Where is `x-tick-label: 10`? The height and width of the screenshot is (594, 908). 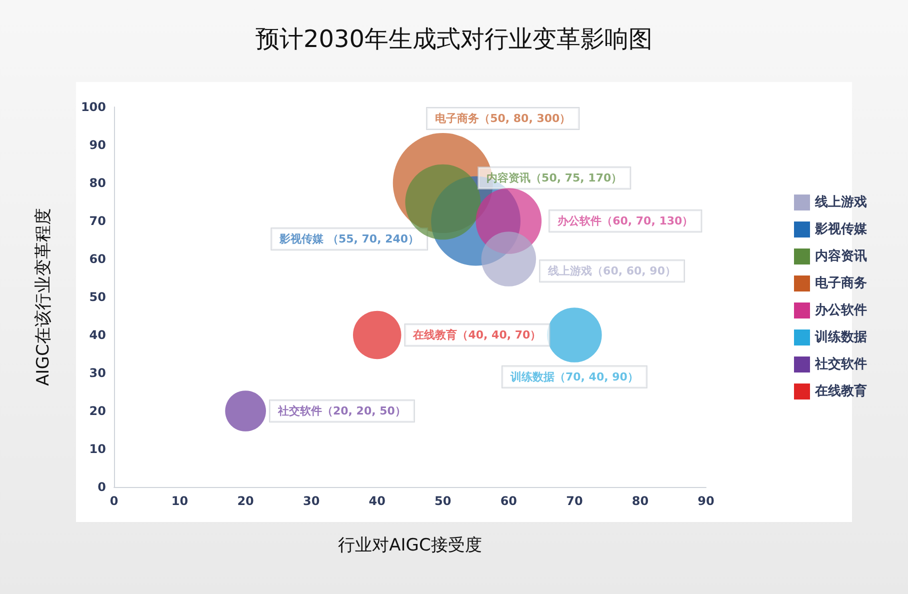 x-tick-label: 10 is located at coordinates (179, 501).